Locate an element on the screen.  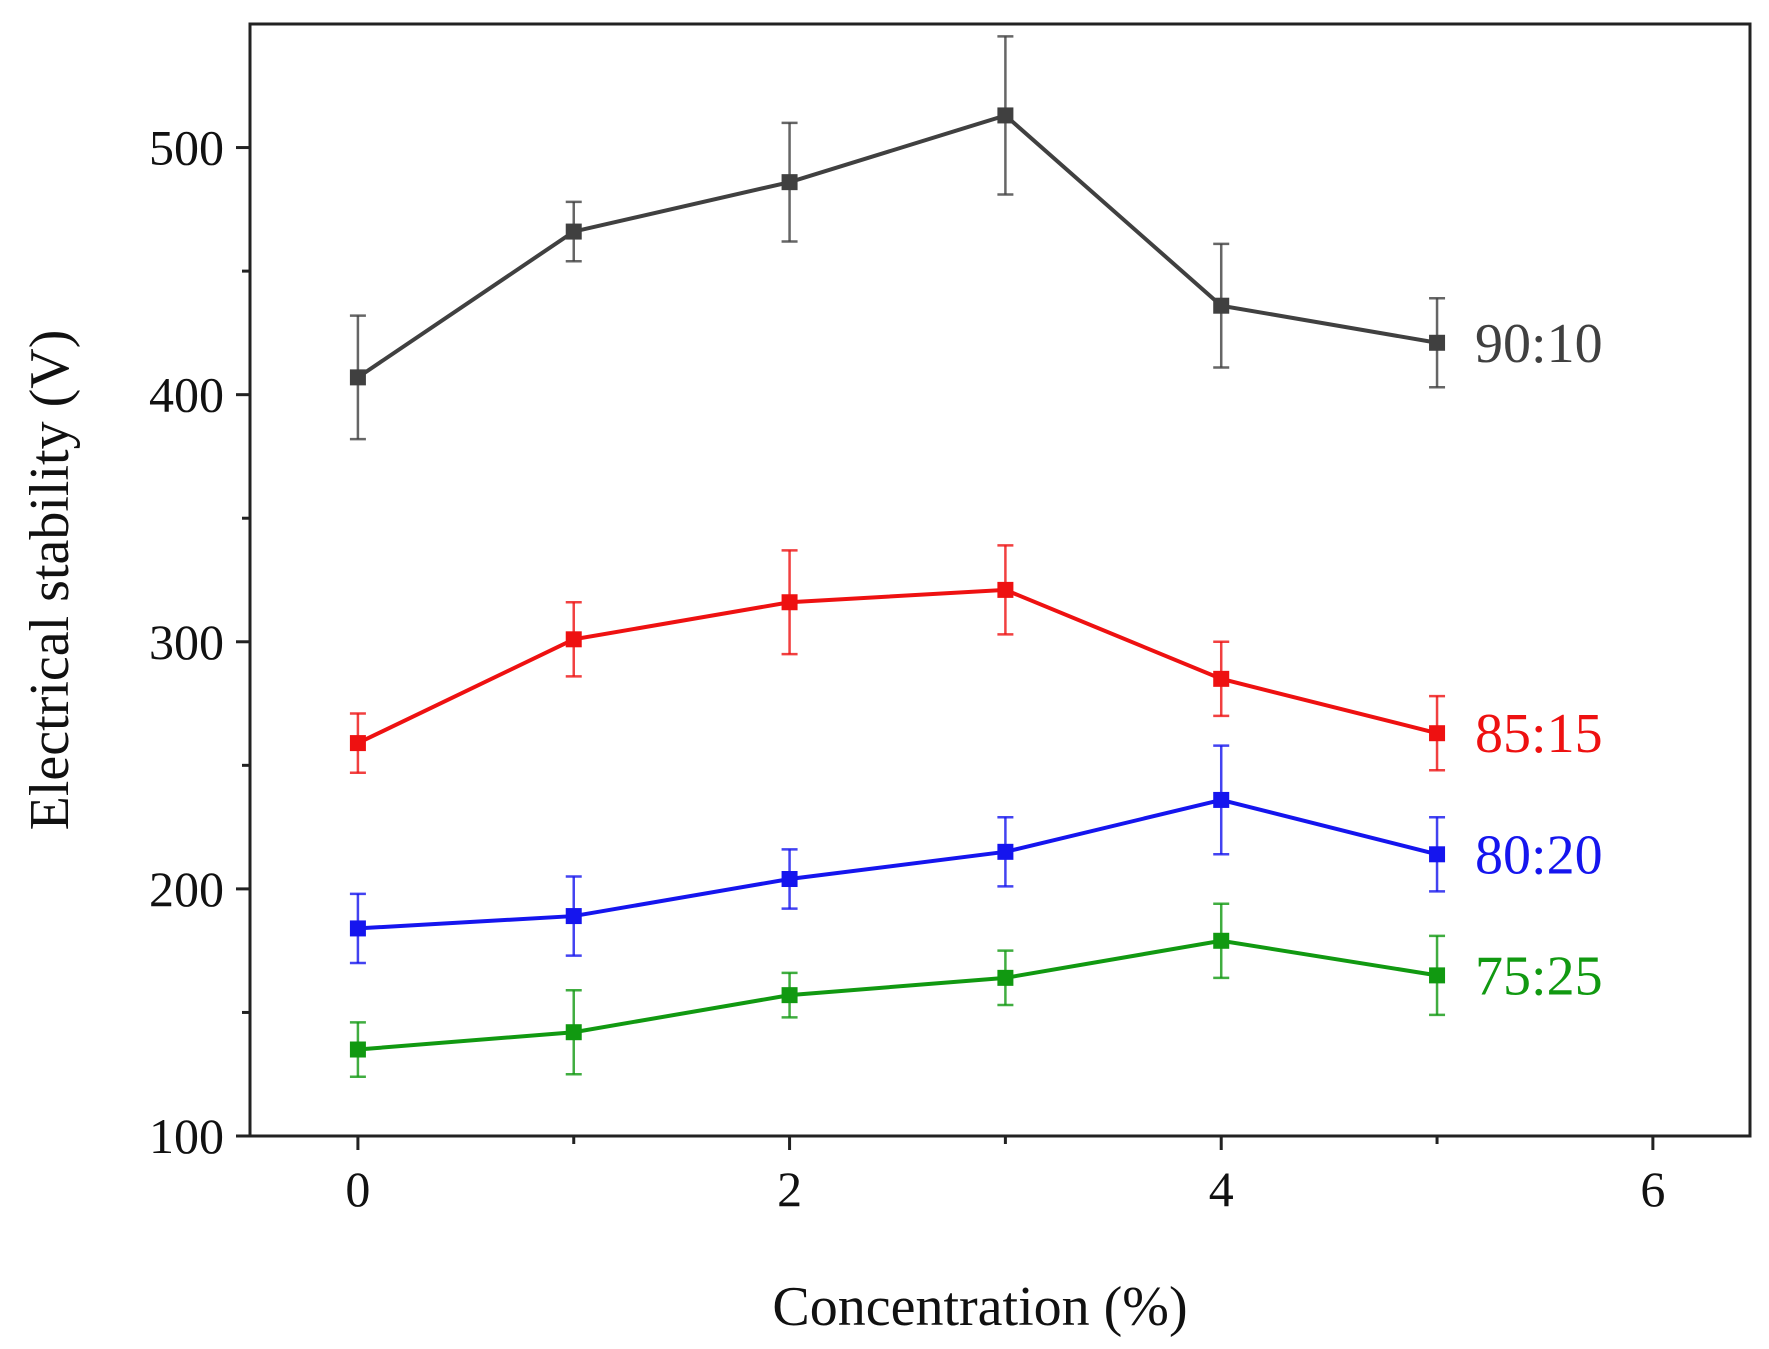
series-label: 75:25 is located at coordinates (1539, 976).